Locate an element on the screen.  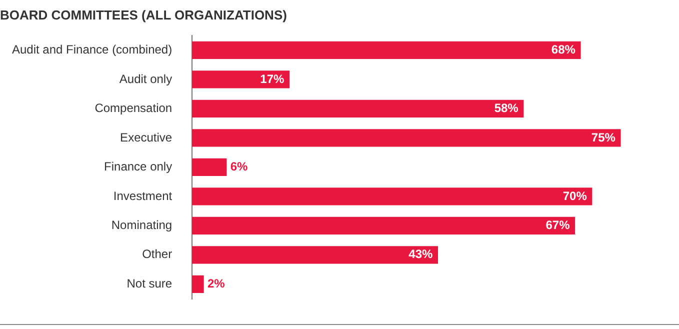
data-label: 58% is located at coordinates (506, 108).